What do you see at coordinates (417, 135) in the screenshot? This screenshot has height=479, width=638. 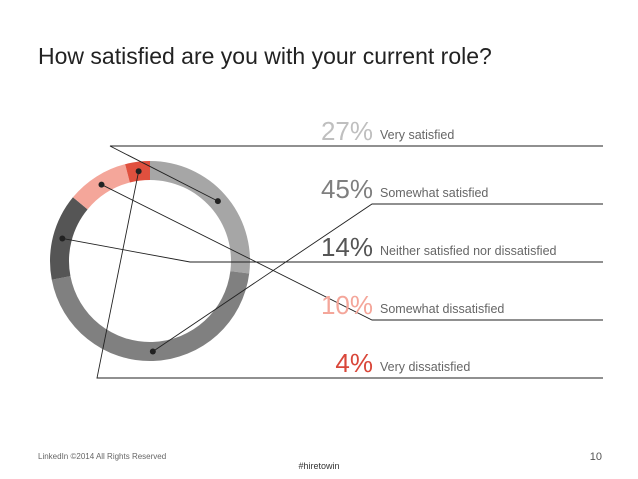 I see `legend-label: Very satisfied` at bounding box center [417, 135].